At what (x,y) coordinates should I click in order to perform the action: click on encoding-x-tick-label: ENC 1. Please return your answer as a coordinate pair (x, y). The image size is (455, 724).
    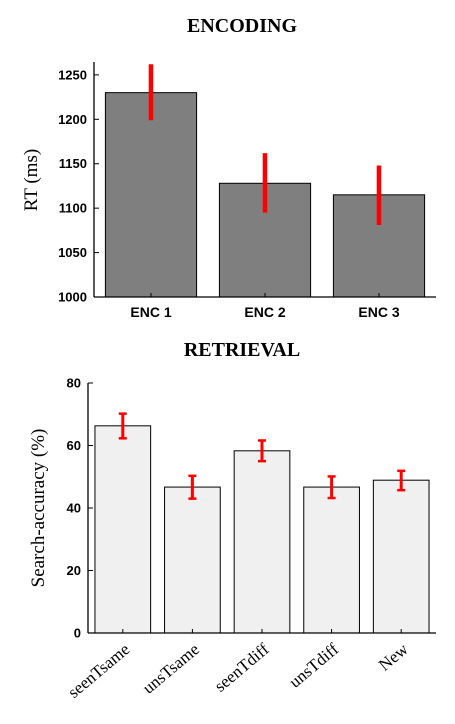
    Looking at the image, I should click on (150, 312).